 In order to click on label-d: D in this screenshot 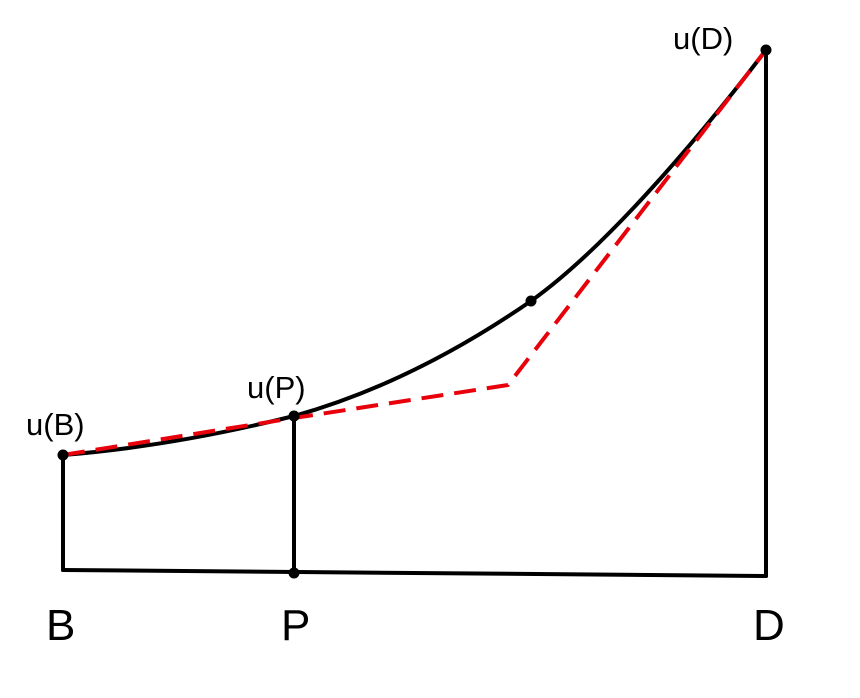, I will do `click(769, 625)`.